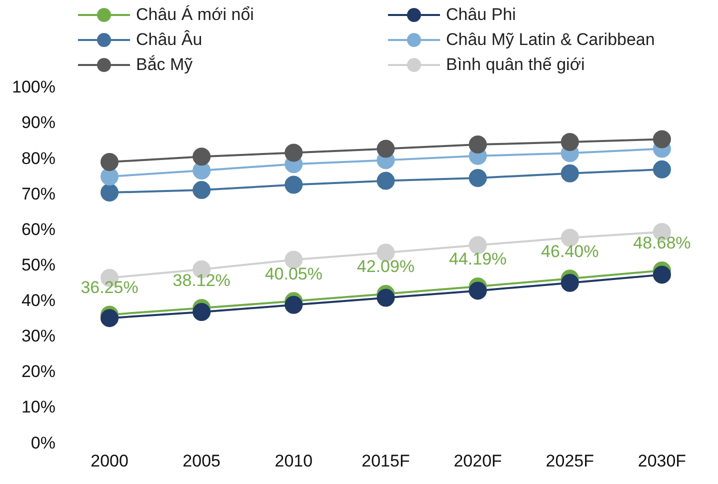 The width and height of the screenshot is (718, 484). I want to click on y-tick-label: 30%, so click(38, 336).